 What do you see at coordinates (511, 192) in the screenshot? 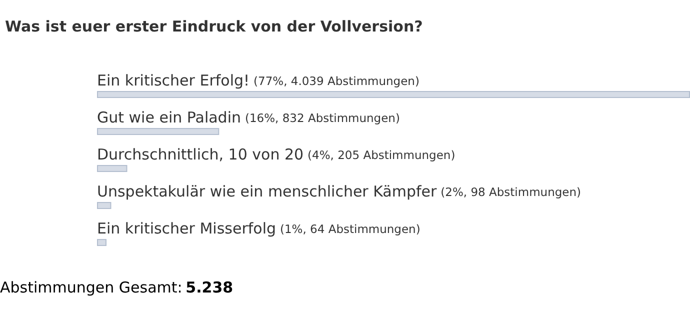
I see `annotation: (2%, 98 Abstimmungen)` at bounding box center [511, 192].